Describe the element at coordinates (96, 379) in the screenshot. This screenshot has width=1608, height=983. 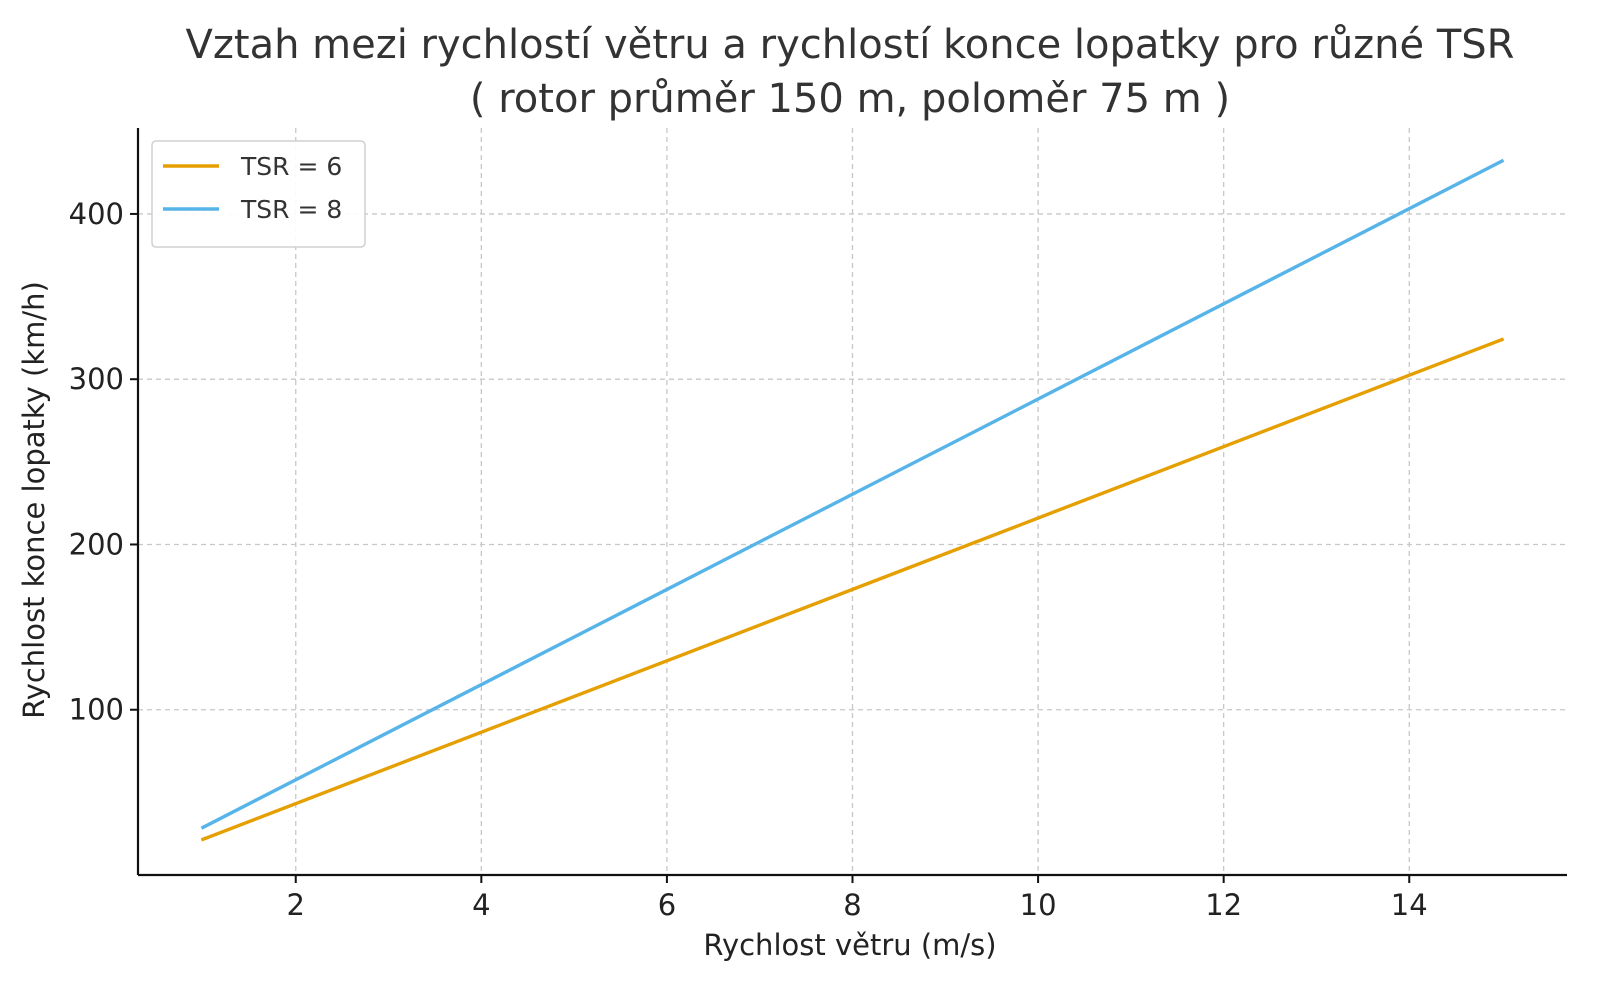
I see `y-tick-label: 300` at that location.